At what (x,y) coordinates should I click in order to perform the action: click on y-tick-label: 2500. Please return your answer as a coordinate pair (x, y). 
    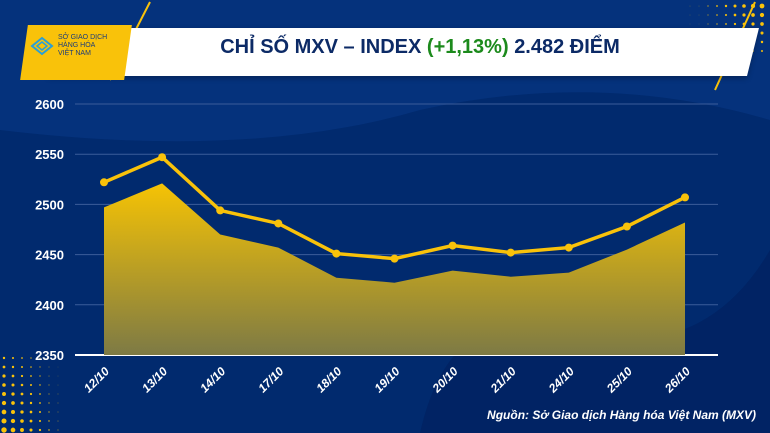
    Looking at the image, I should click on (49, 204).